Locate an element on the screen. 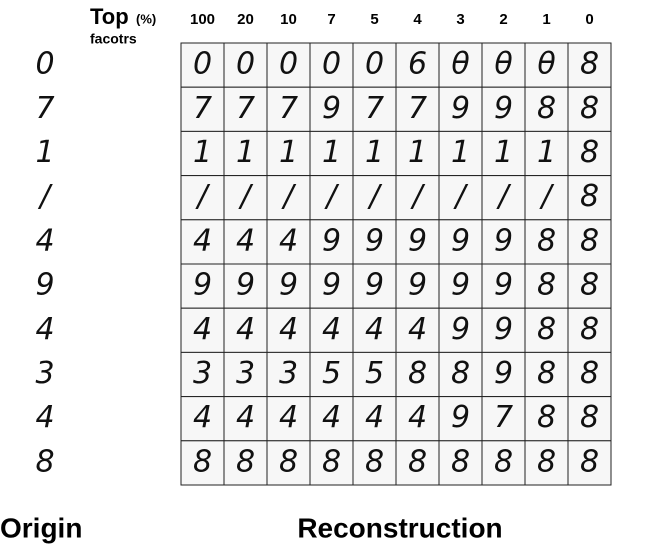  reconstruction-label: Reconstruction is located at coordinates (399, 527).